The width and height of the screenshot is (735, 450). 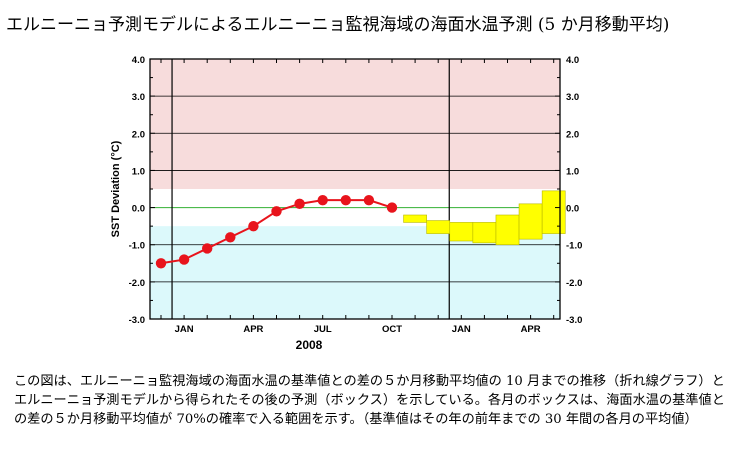 What do you see at coordinates (572, 209) in the screenshot?
I see `y-tick-label-right: 0.0` at bounding box center [572, 209].